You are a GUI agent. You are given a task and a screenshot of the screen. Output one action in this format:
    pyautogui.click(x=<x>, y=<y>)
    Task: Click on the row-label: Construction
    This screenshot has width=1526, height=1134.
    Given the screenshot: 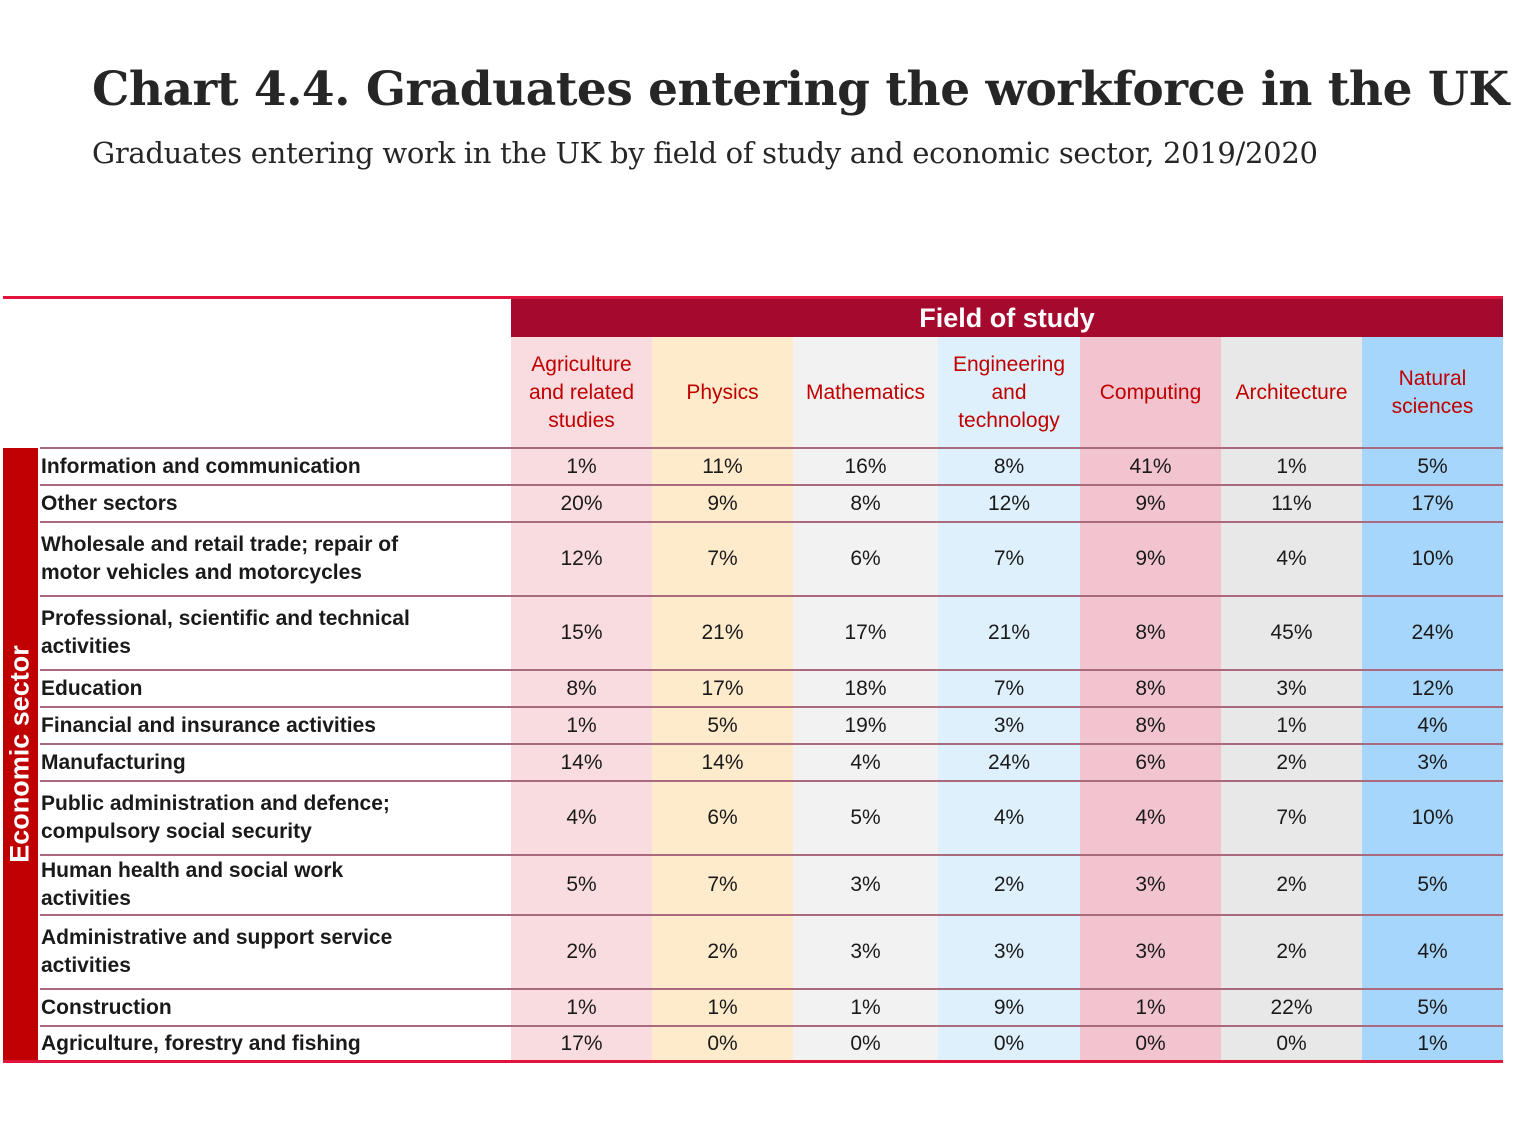 What is the action you would take?
    pyautogui.click(x=106, y=1007)
    